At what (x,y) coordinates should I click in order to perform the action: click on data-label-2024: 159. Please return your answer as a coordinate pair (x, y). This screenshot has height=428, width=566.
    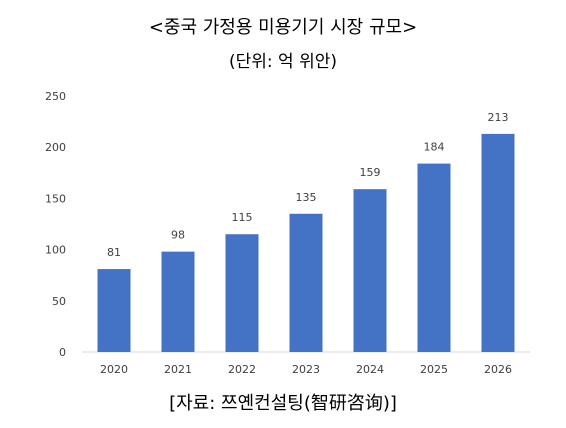
    Looking at the image, I should click on (370, 172).